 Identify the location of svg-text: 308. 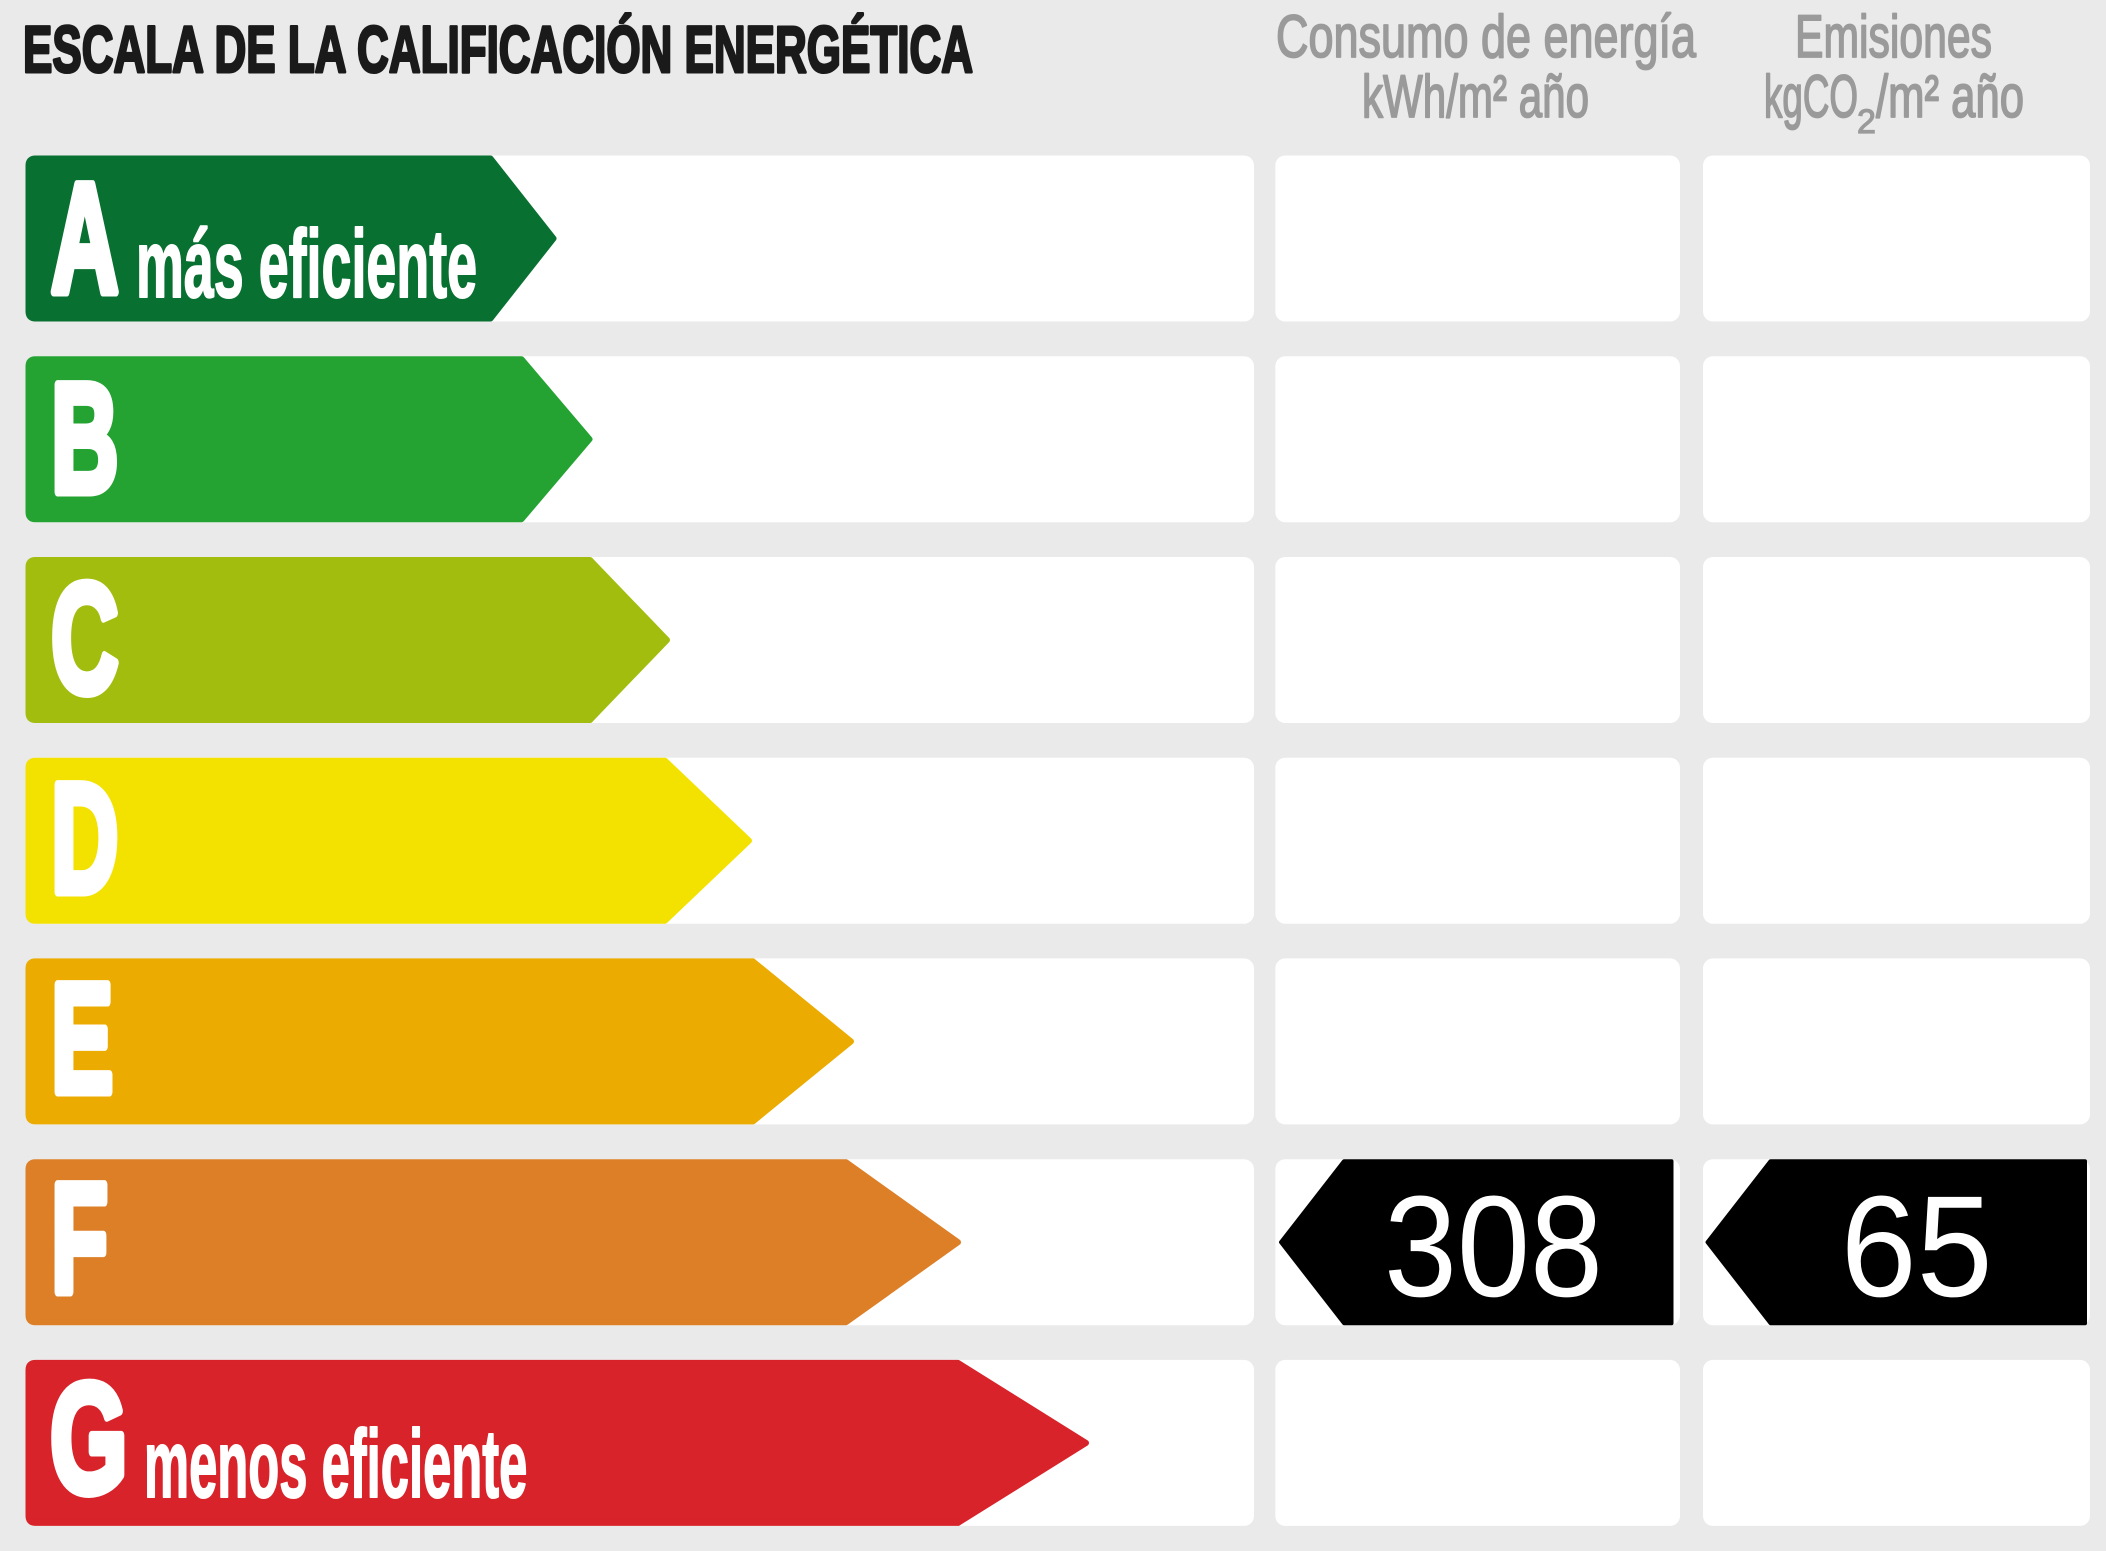
(1493, 1246).